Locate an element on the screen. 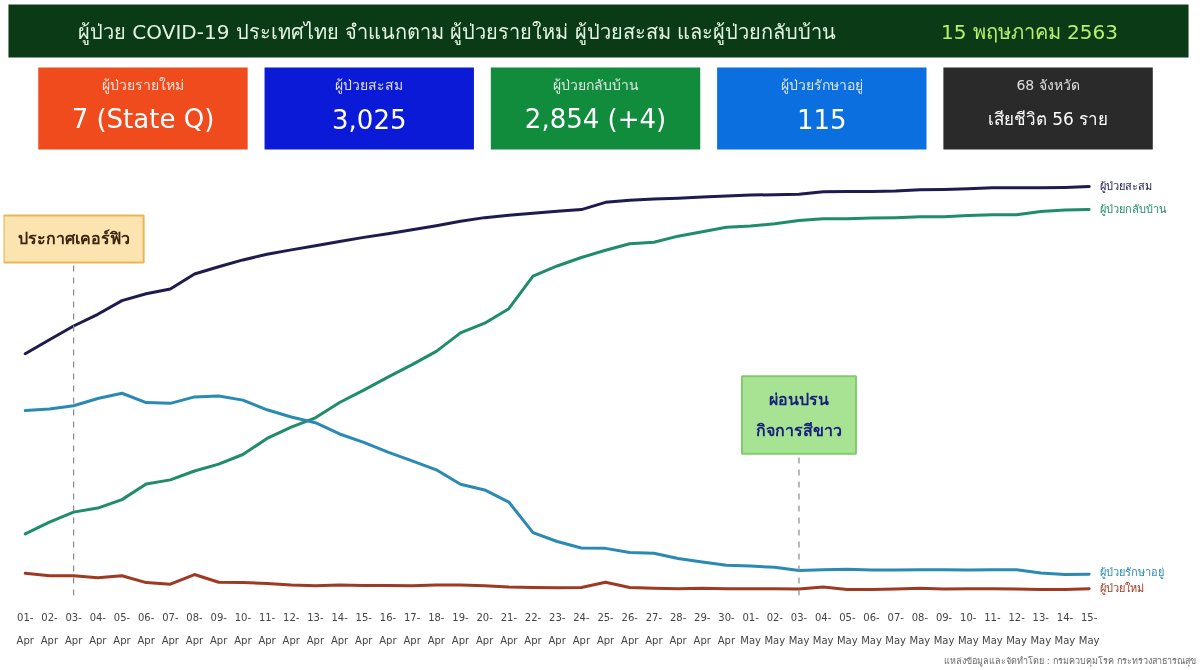 This screenshot has height=670, width=1200. text: ผู้ป่วยรายใหม่ is located at coordinates (142, 85).